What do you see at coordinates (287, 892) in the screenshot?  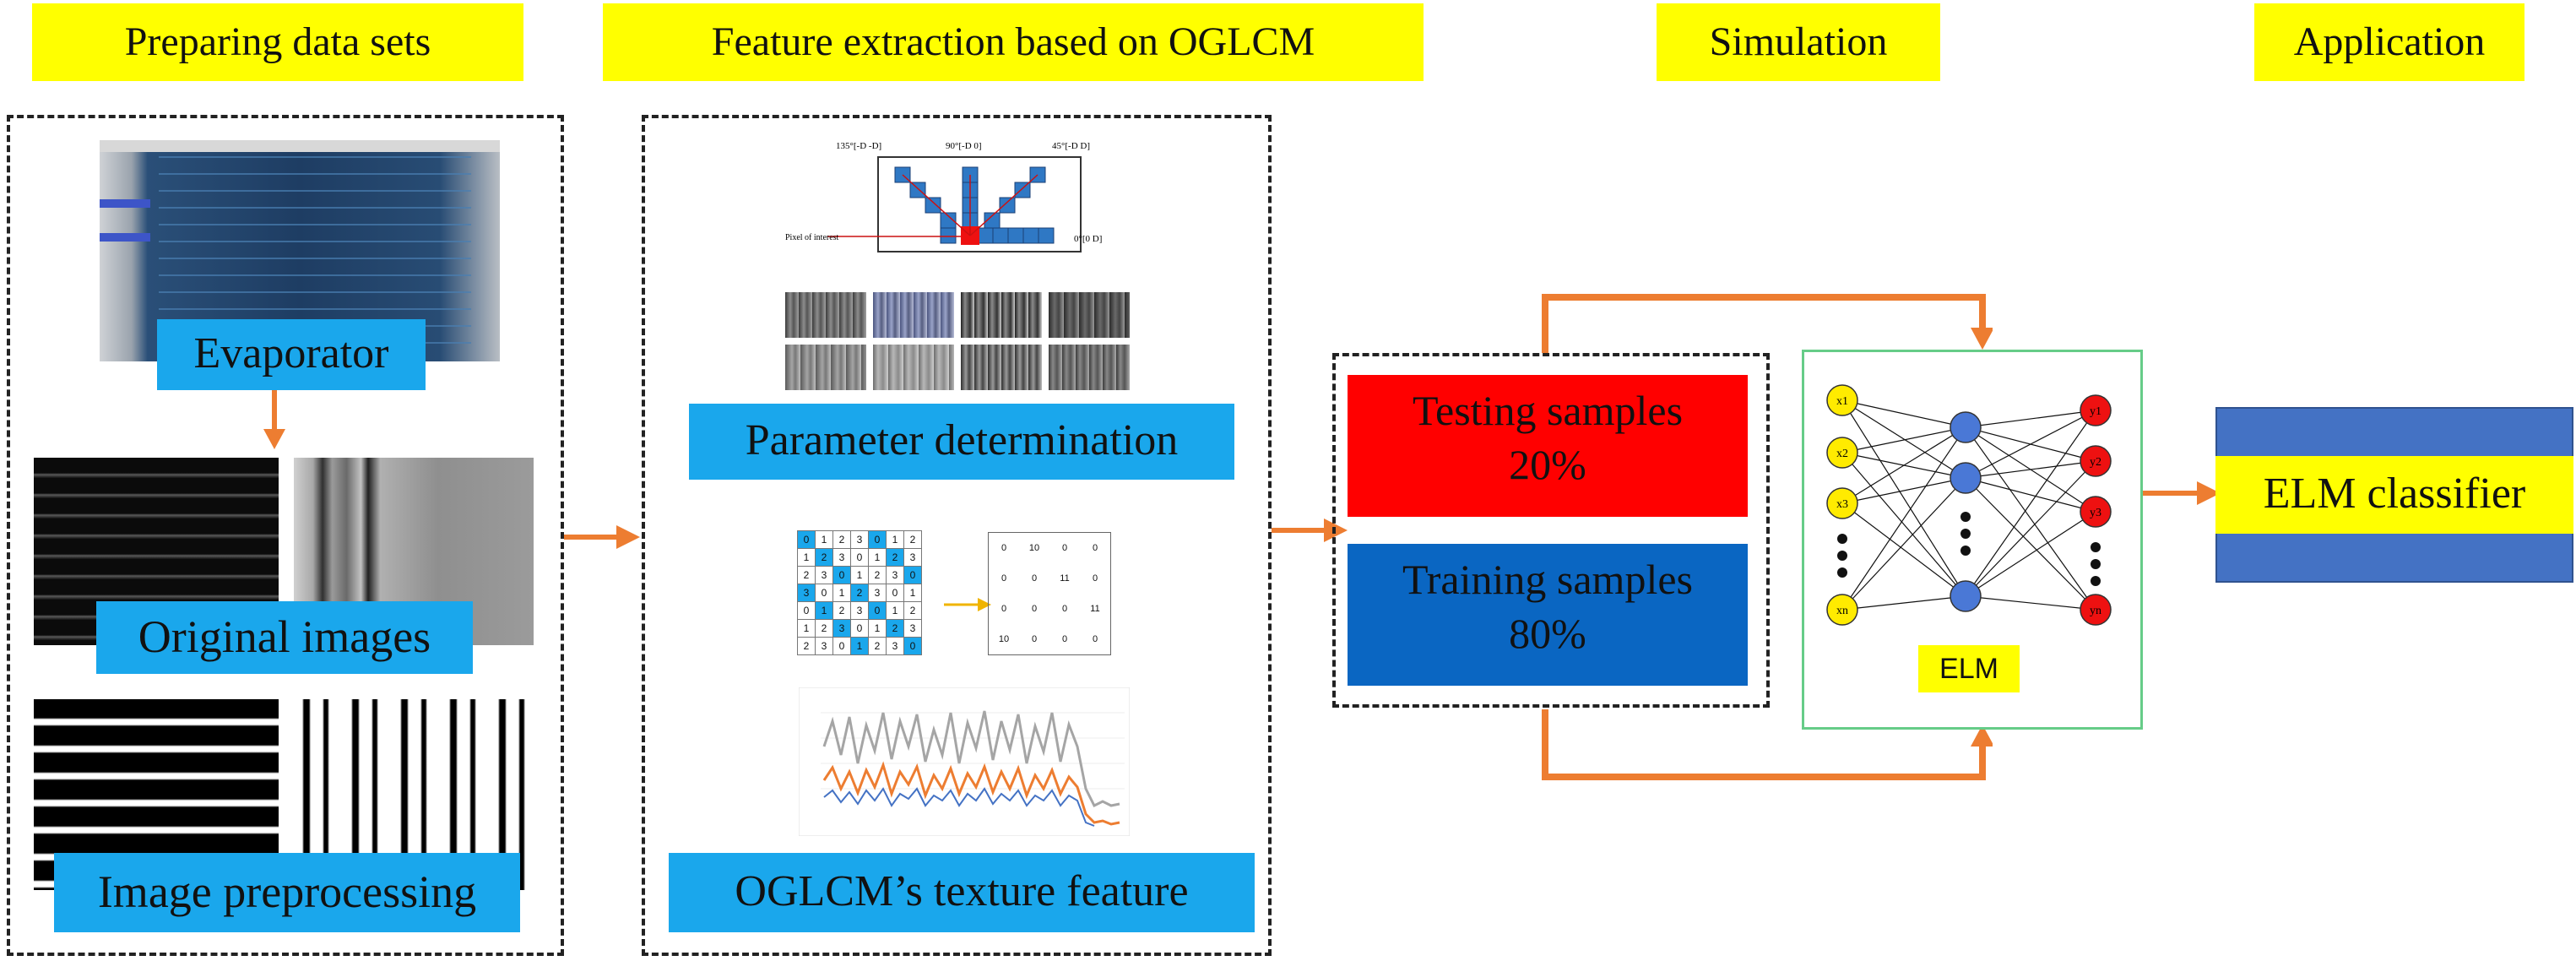 I see `image-preprocessing-label: Image preprocessing` at bounding box center [287, 892].